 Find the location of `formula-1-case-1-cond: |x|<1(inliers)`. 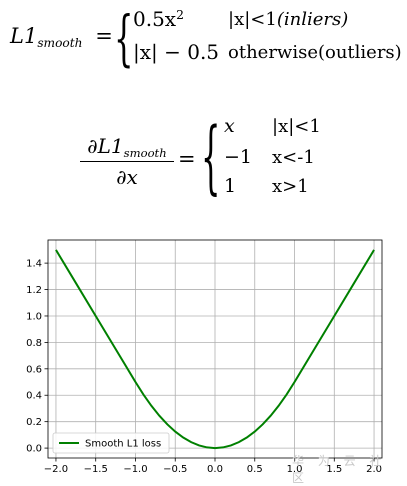

formula-1-case-1-cond: |x|<1(inliers) is located at coordinates (288, 19).